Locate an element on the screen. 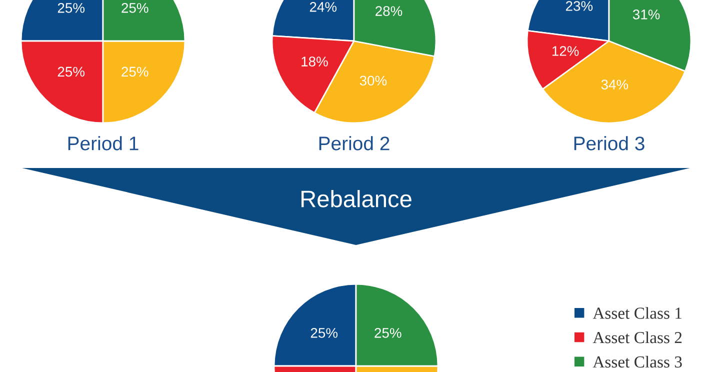 The height and width of the screenshot is (372, 708). data-label: 23% is located at coordinates (579, 6).